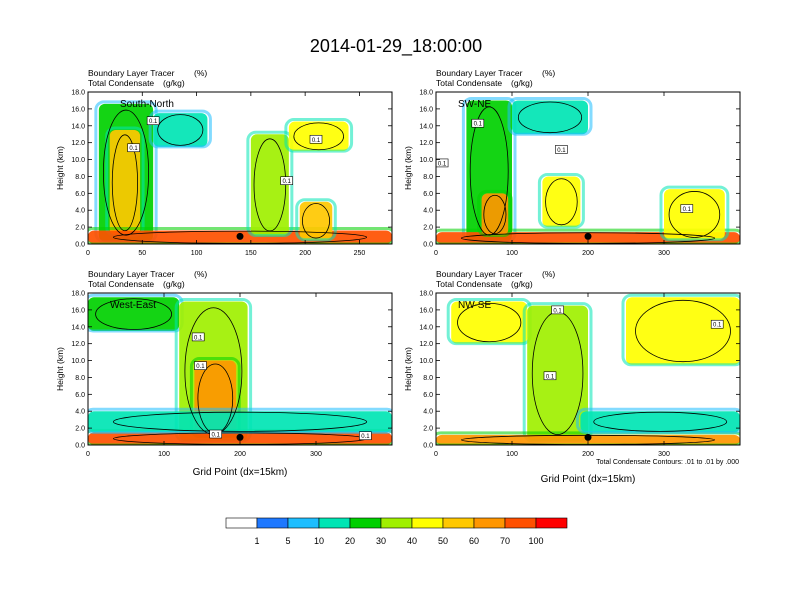 The height and width of the screenshot is (612, 792). I want to click on x-tick-label: 250, so click(360, 253).